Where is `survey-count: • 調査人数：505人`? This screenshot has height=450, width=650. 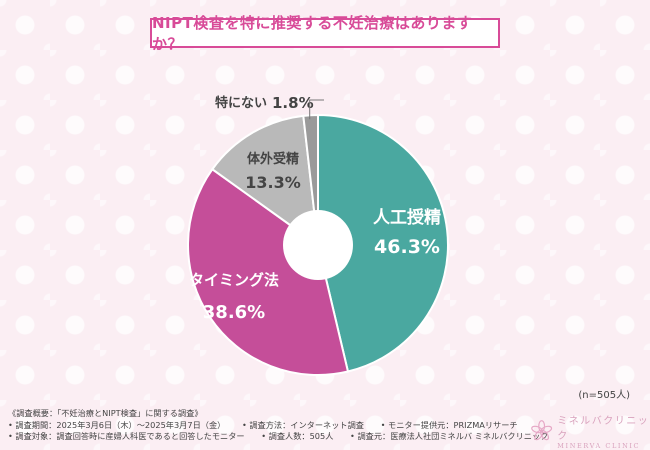
survey-count: • 調査人数：505人 is located at coordinates (297, 436).